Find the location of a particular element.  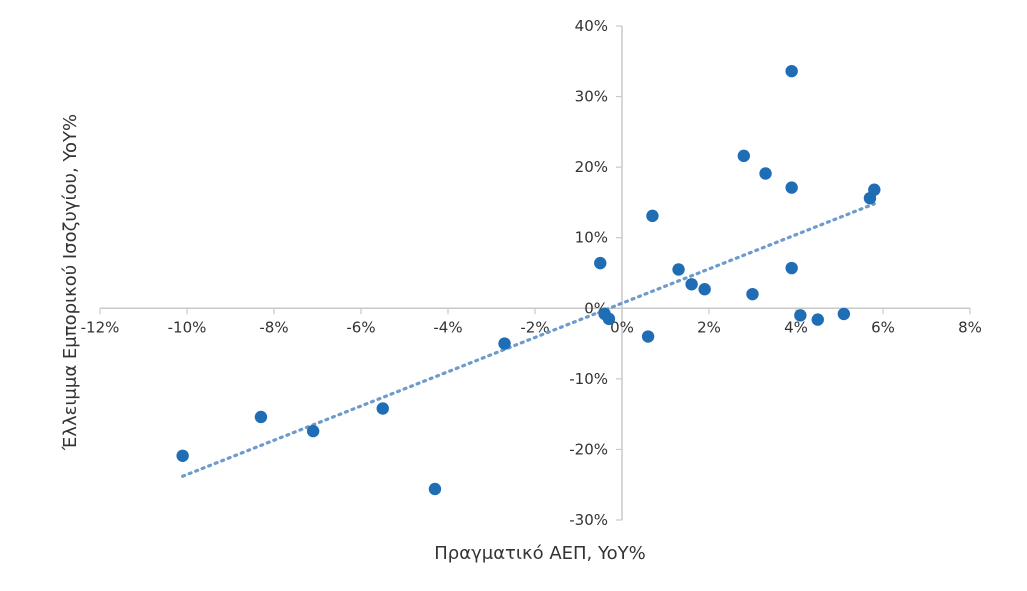

x-tick-label: -12% is located at coordinates (100, 327).